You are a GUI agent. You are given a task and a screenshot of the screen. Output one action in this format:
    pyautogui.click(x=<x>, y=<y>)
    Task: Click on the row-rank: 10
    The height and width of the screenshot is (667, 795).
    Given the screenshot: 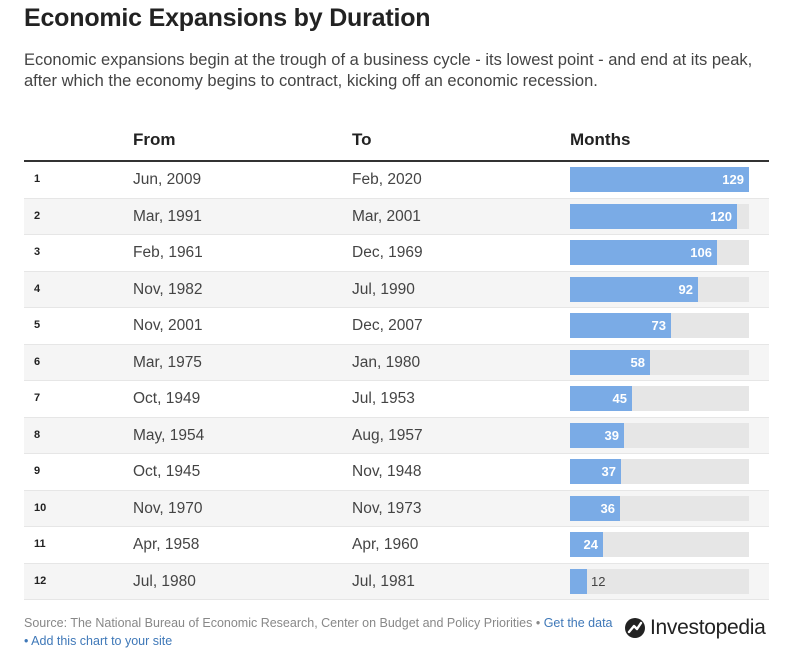 What is the action you would take?
    pyautogui.click(x=40, y=507)
    